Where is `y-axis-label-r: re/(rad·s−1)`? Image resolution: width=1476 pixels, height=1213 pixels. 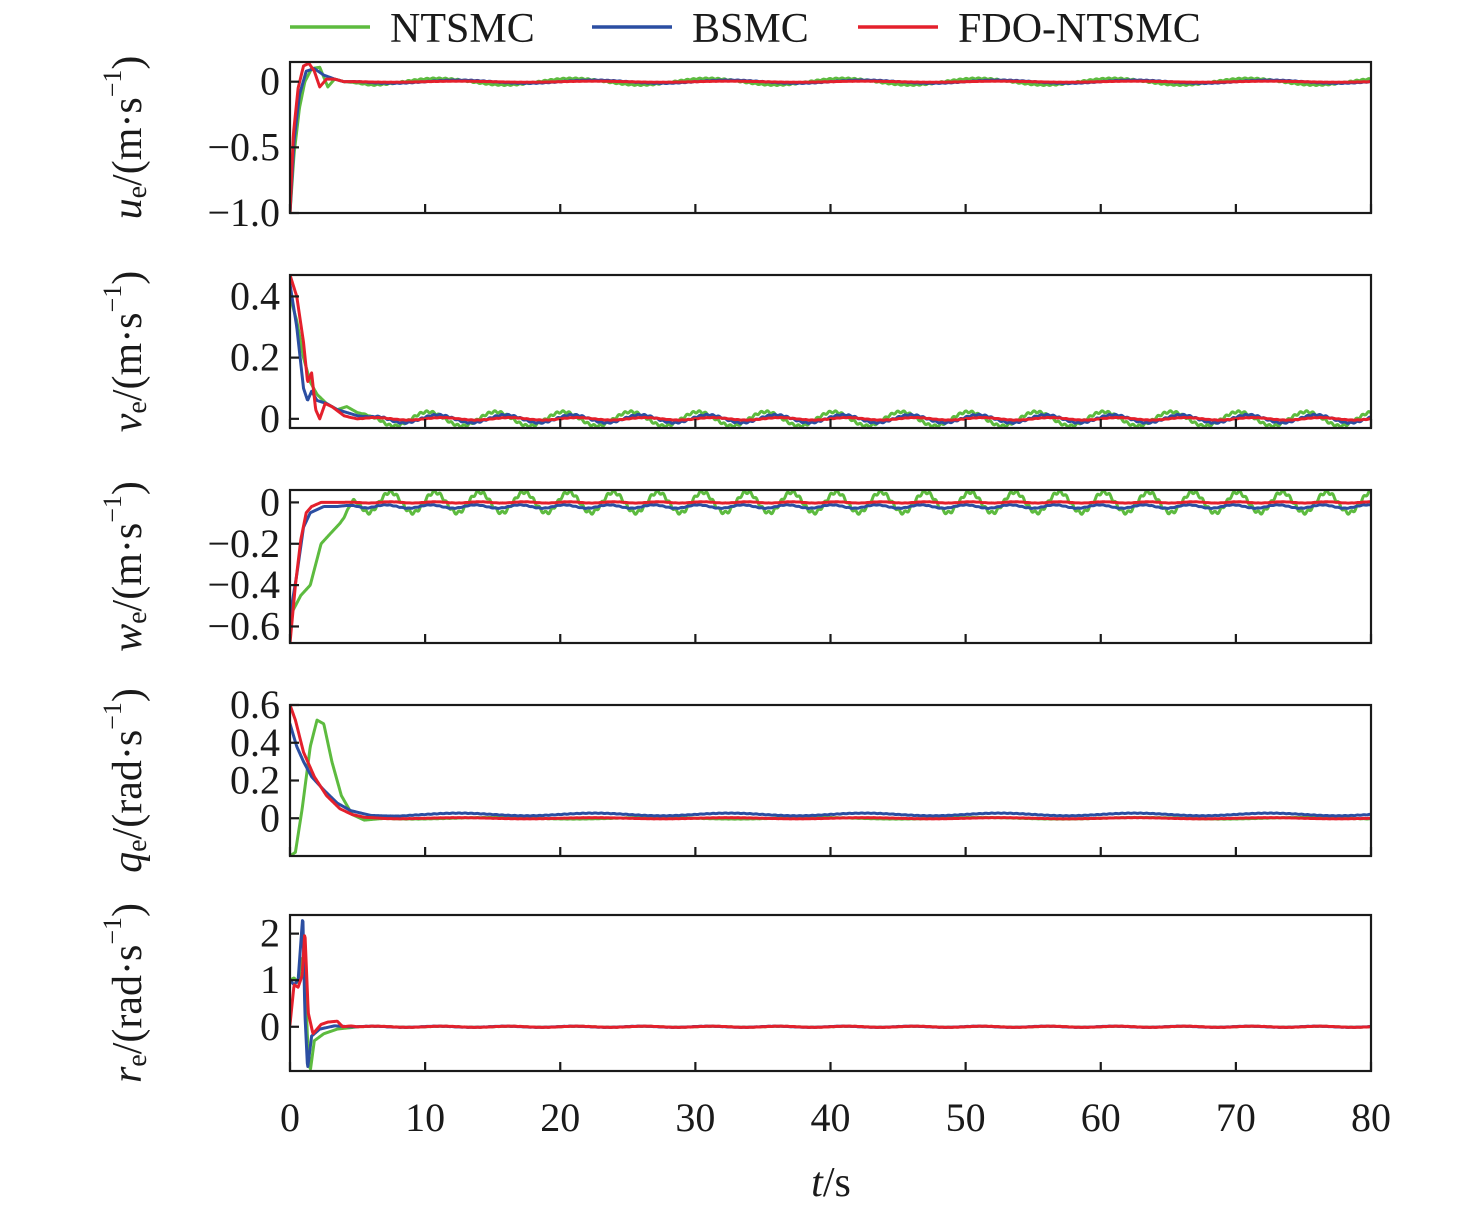 y-axis-label-r: re/(rad·s−1) is located at coordinates (125, 993).